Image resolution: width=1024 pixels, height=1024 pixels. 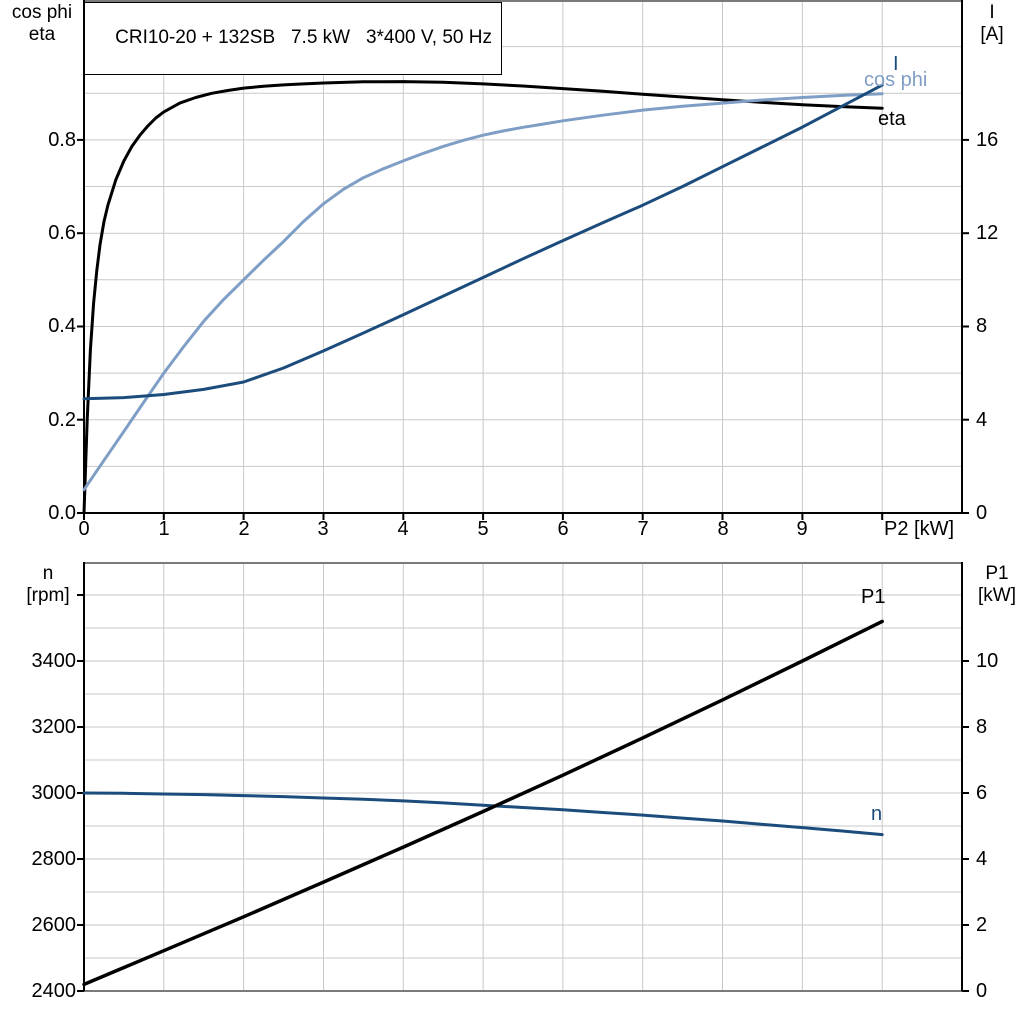 I want to click on top-chart-y-right-tick-label: 4, so click(x=982, y=420).